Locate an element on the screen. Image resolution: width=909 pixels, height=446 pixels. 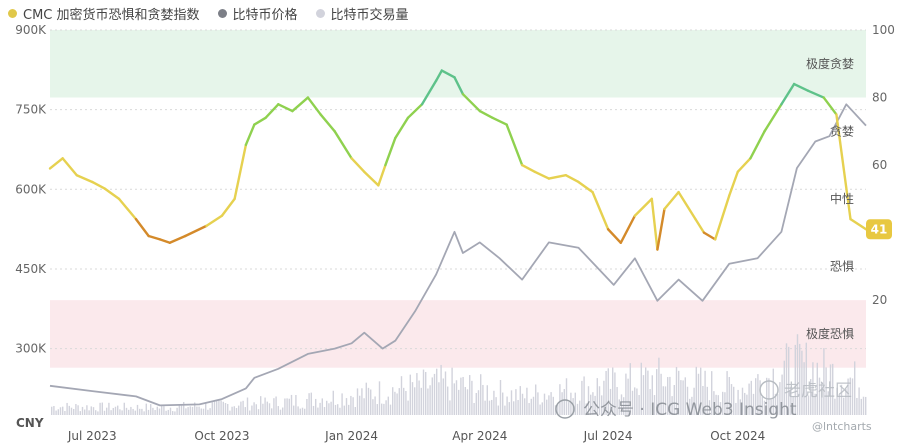
legend-item-btc-volume: 比特币交易量 is located at coordinates (362, 13).